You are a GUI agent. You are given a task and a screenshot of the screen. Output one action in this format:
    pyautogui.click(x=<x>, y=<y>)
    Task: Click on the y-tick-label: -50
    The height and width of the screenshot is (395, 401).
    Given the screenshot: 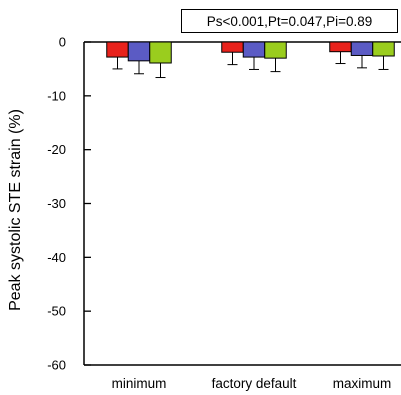 What is the action you would take?
    pyautogui.click(x=56, y=311)
    